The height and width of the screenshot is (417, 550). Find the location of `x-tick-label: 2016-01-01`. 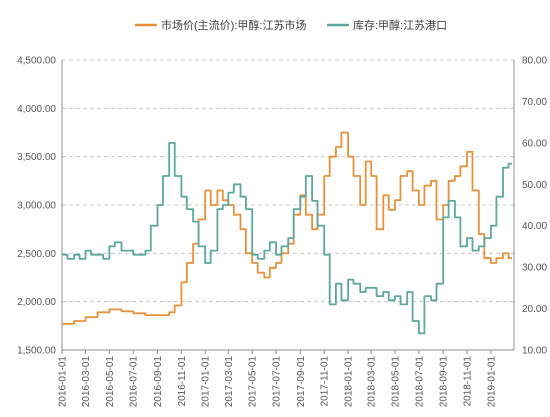

x-tick-label: 2016-01-01 is located at coordinates (63, 382).